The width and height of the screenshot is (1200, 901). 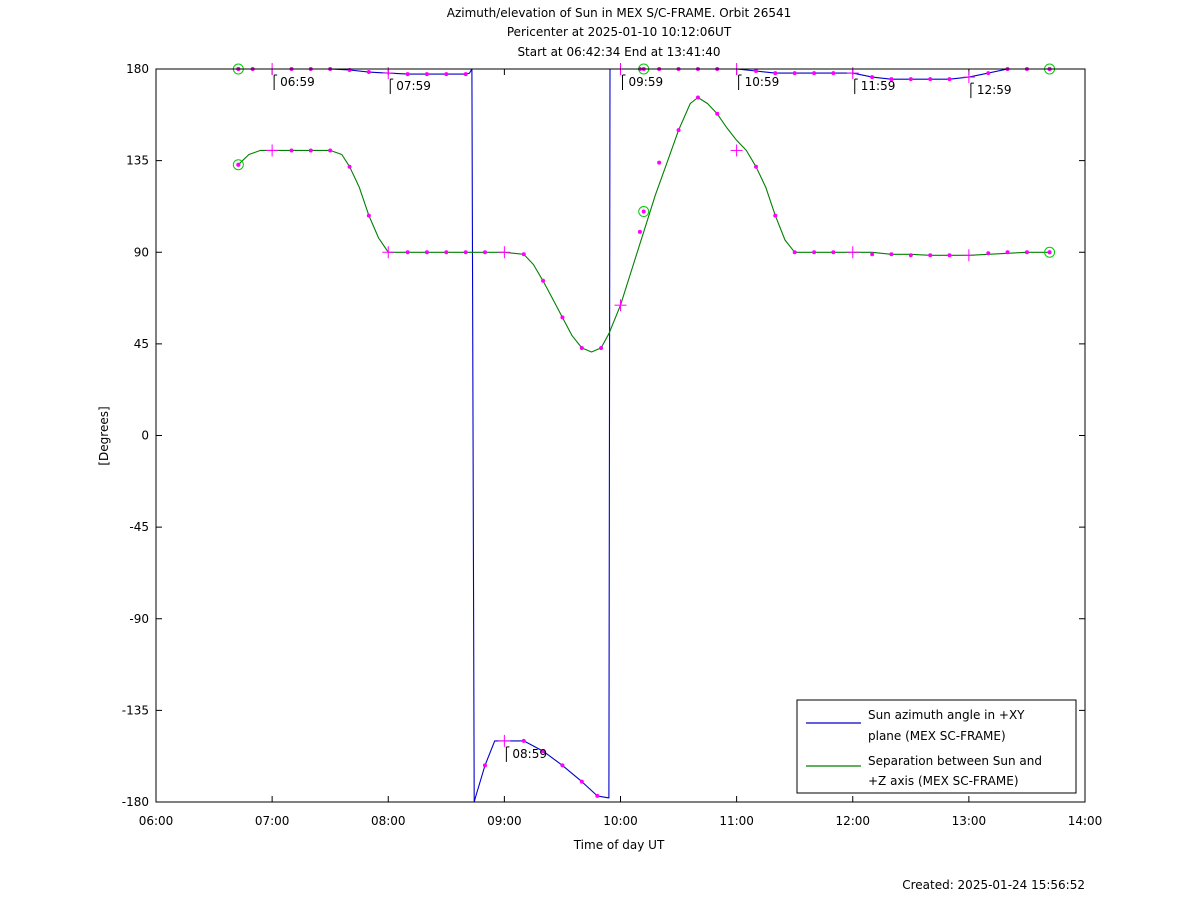 What do you see at coordinates (1085, 821) in the screenshot?
I see `x-tick-label: 14:00` at bounding box center [1085, 821].